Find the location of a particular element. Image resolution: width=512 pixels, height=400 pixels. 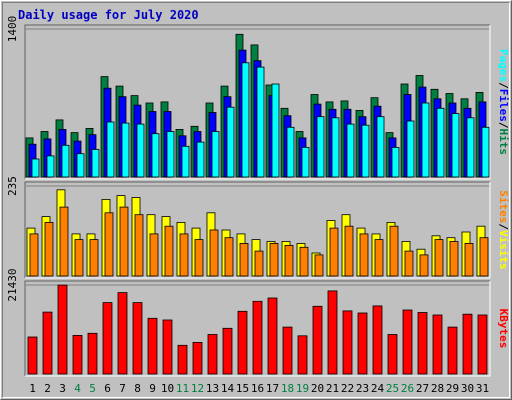

xtick-label-day-21: 21 is located at coordinates (332, 388).